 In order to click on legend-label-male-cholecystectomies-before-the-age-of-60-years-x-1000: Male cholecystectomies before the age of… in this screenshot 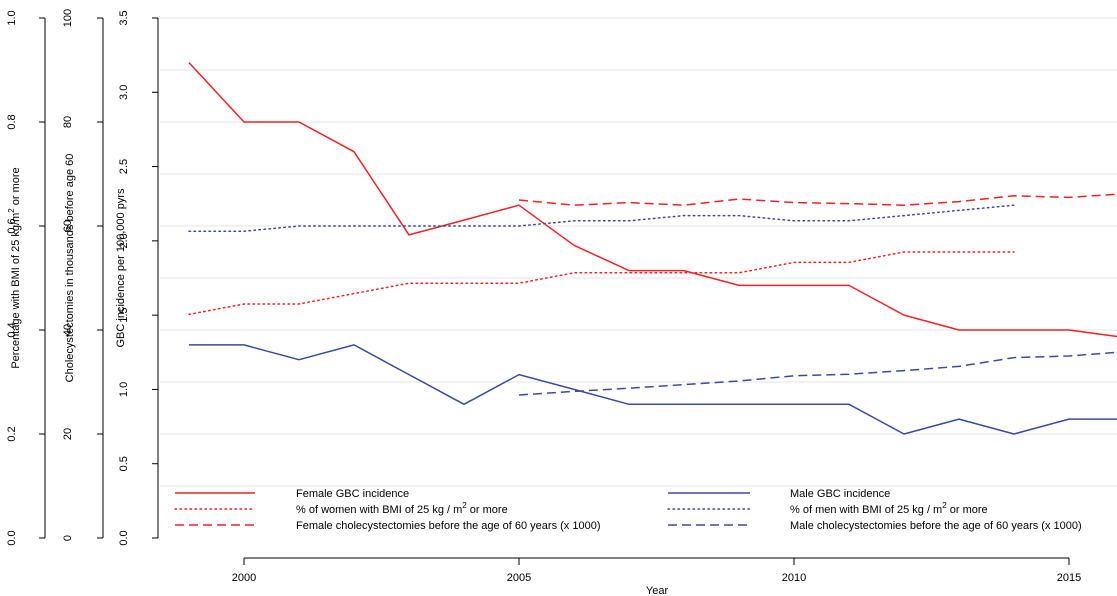, I will do `click(936, 526)`.